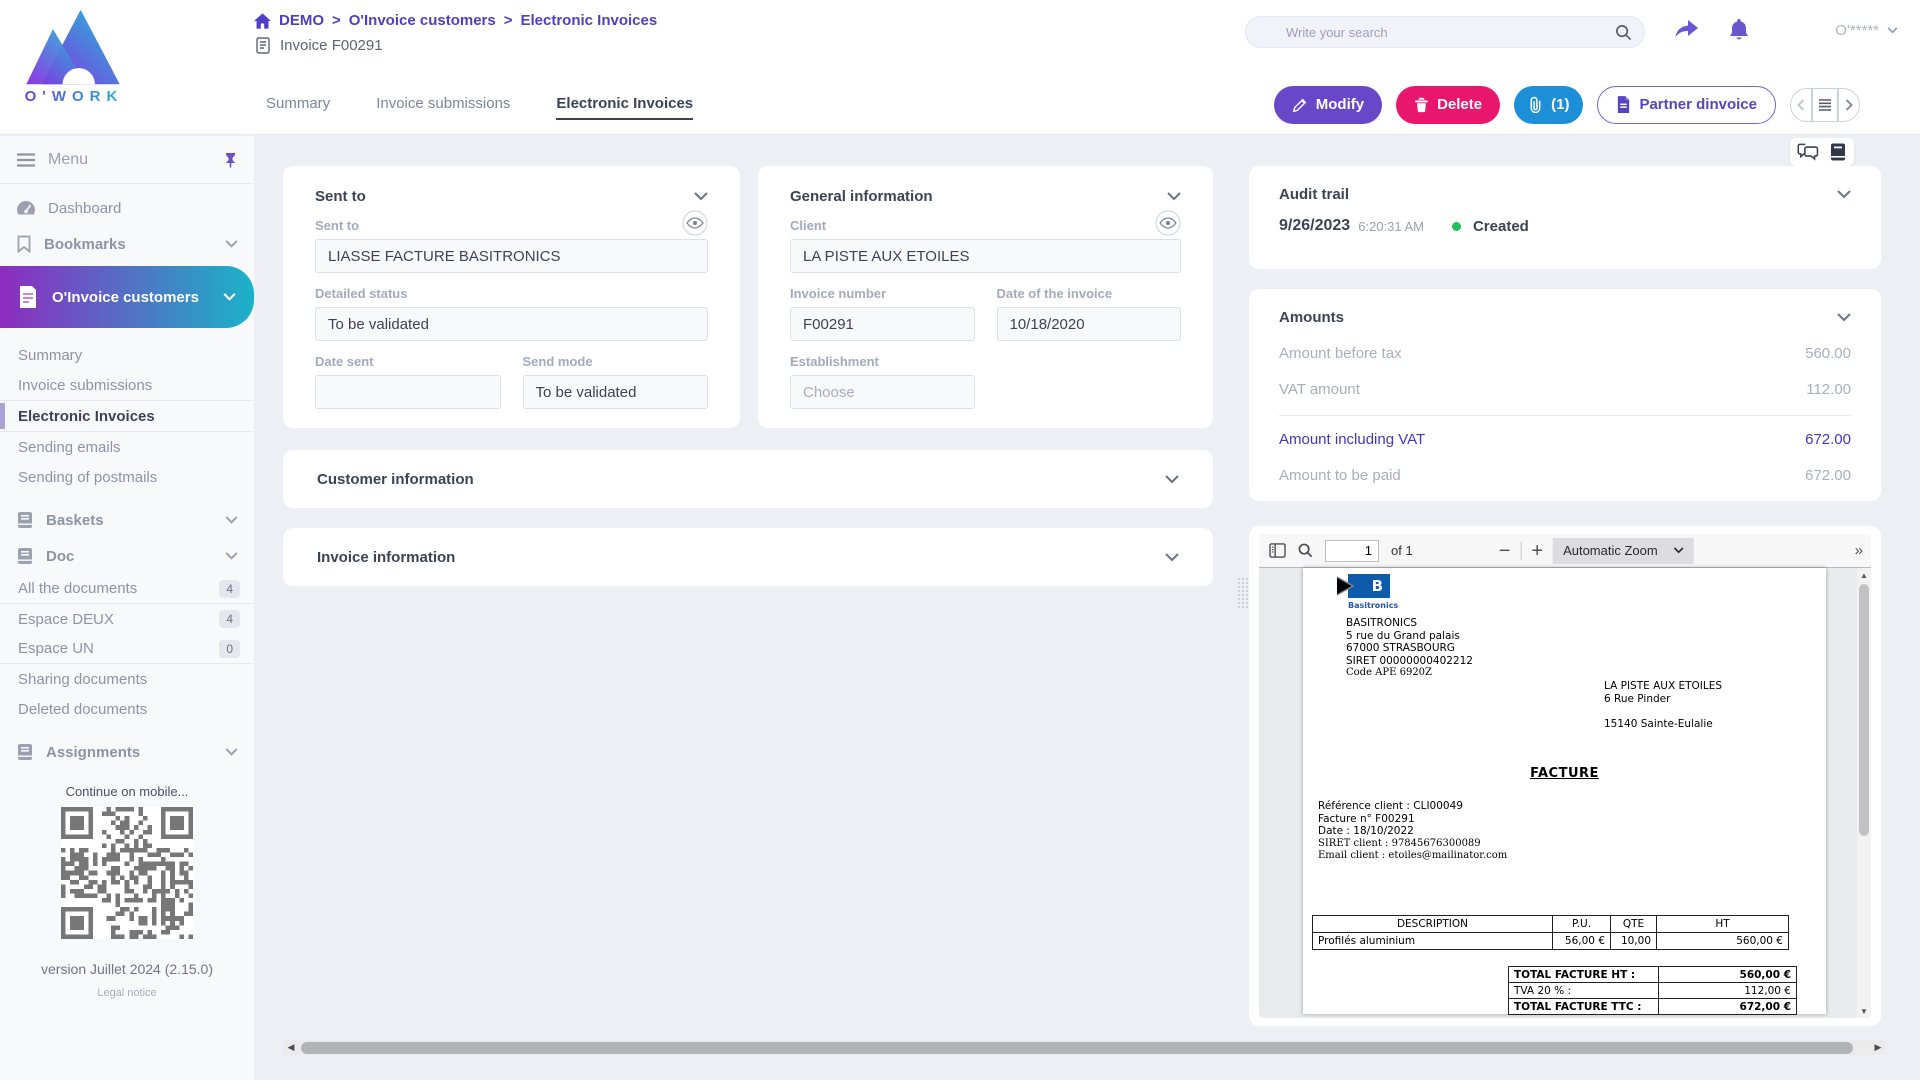  What do you see at coordinates (1565, 415) in the screenshot?
I see `divider` at bounding box center [1565, 415].